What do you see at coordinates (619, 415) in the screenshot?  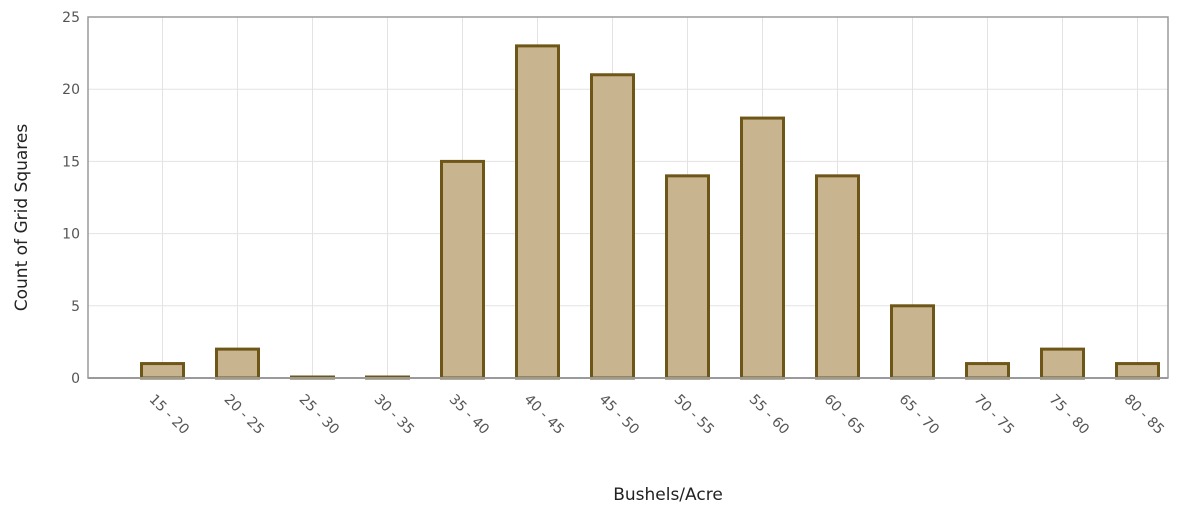 I see `x-tick-label: 45 - 50` at bounding box center [619, 415].